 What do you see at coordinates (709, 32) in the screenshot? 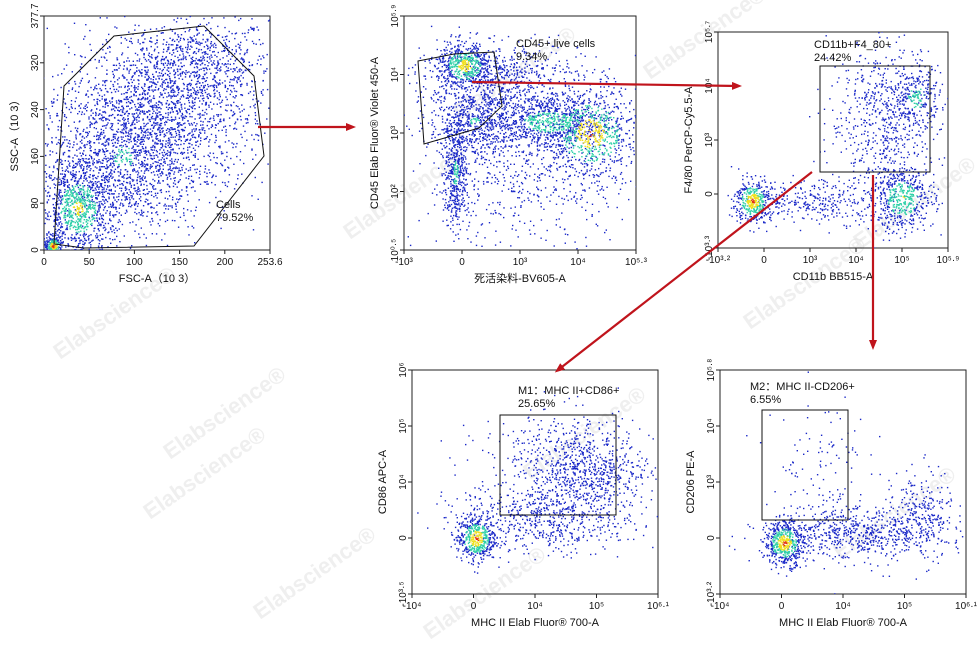
I see `y-tick-label: 10⁵·⁷` at bounding box center [709, 32].